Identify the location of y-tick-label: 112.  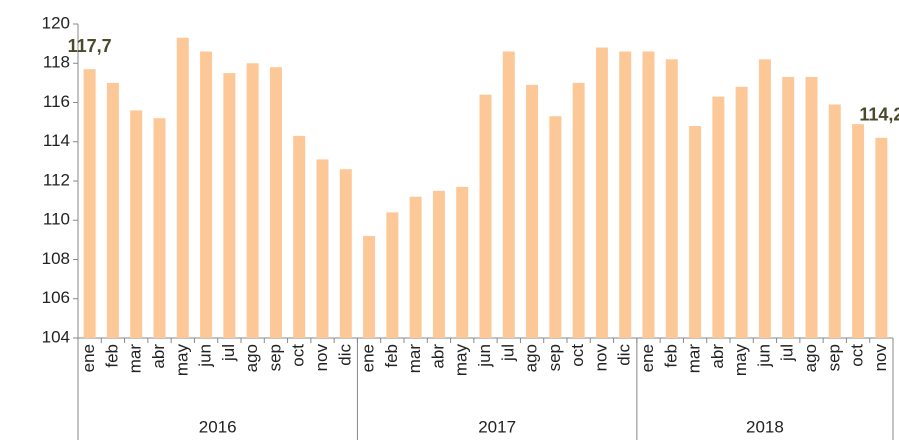
(56, 179).